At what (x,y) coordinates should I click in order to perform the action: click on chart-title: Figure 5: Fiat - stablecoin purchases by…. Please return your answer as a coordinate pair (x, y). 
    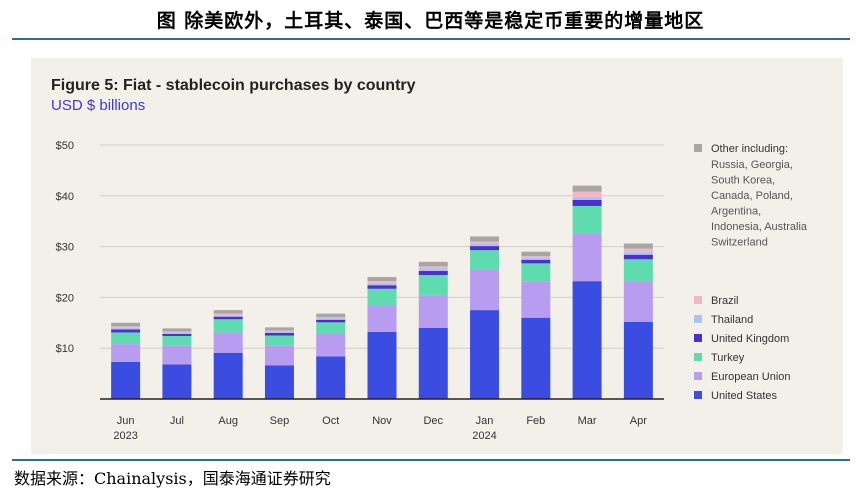
    Looking at the image, I should click on (233, 85).